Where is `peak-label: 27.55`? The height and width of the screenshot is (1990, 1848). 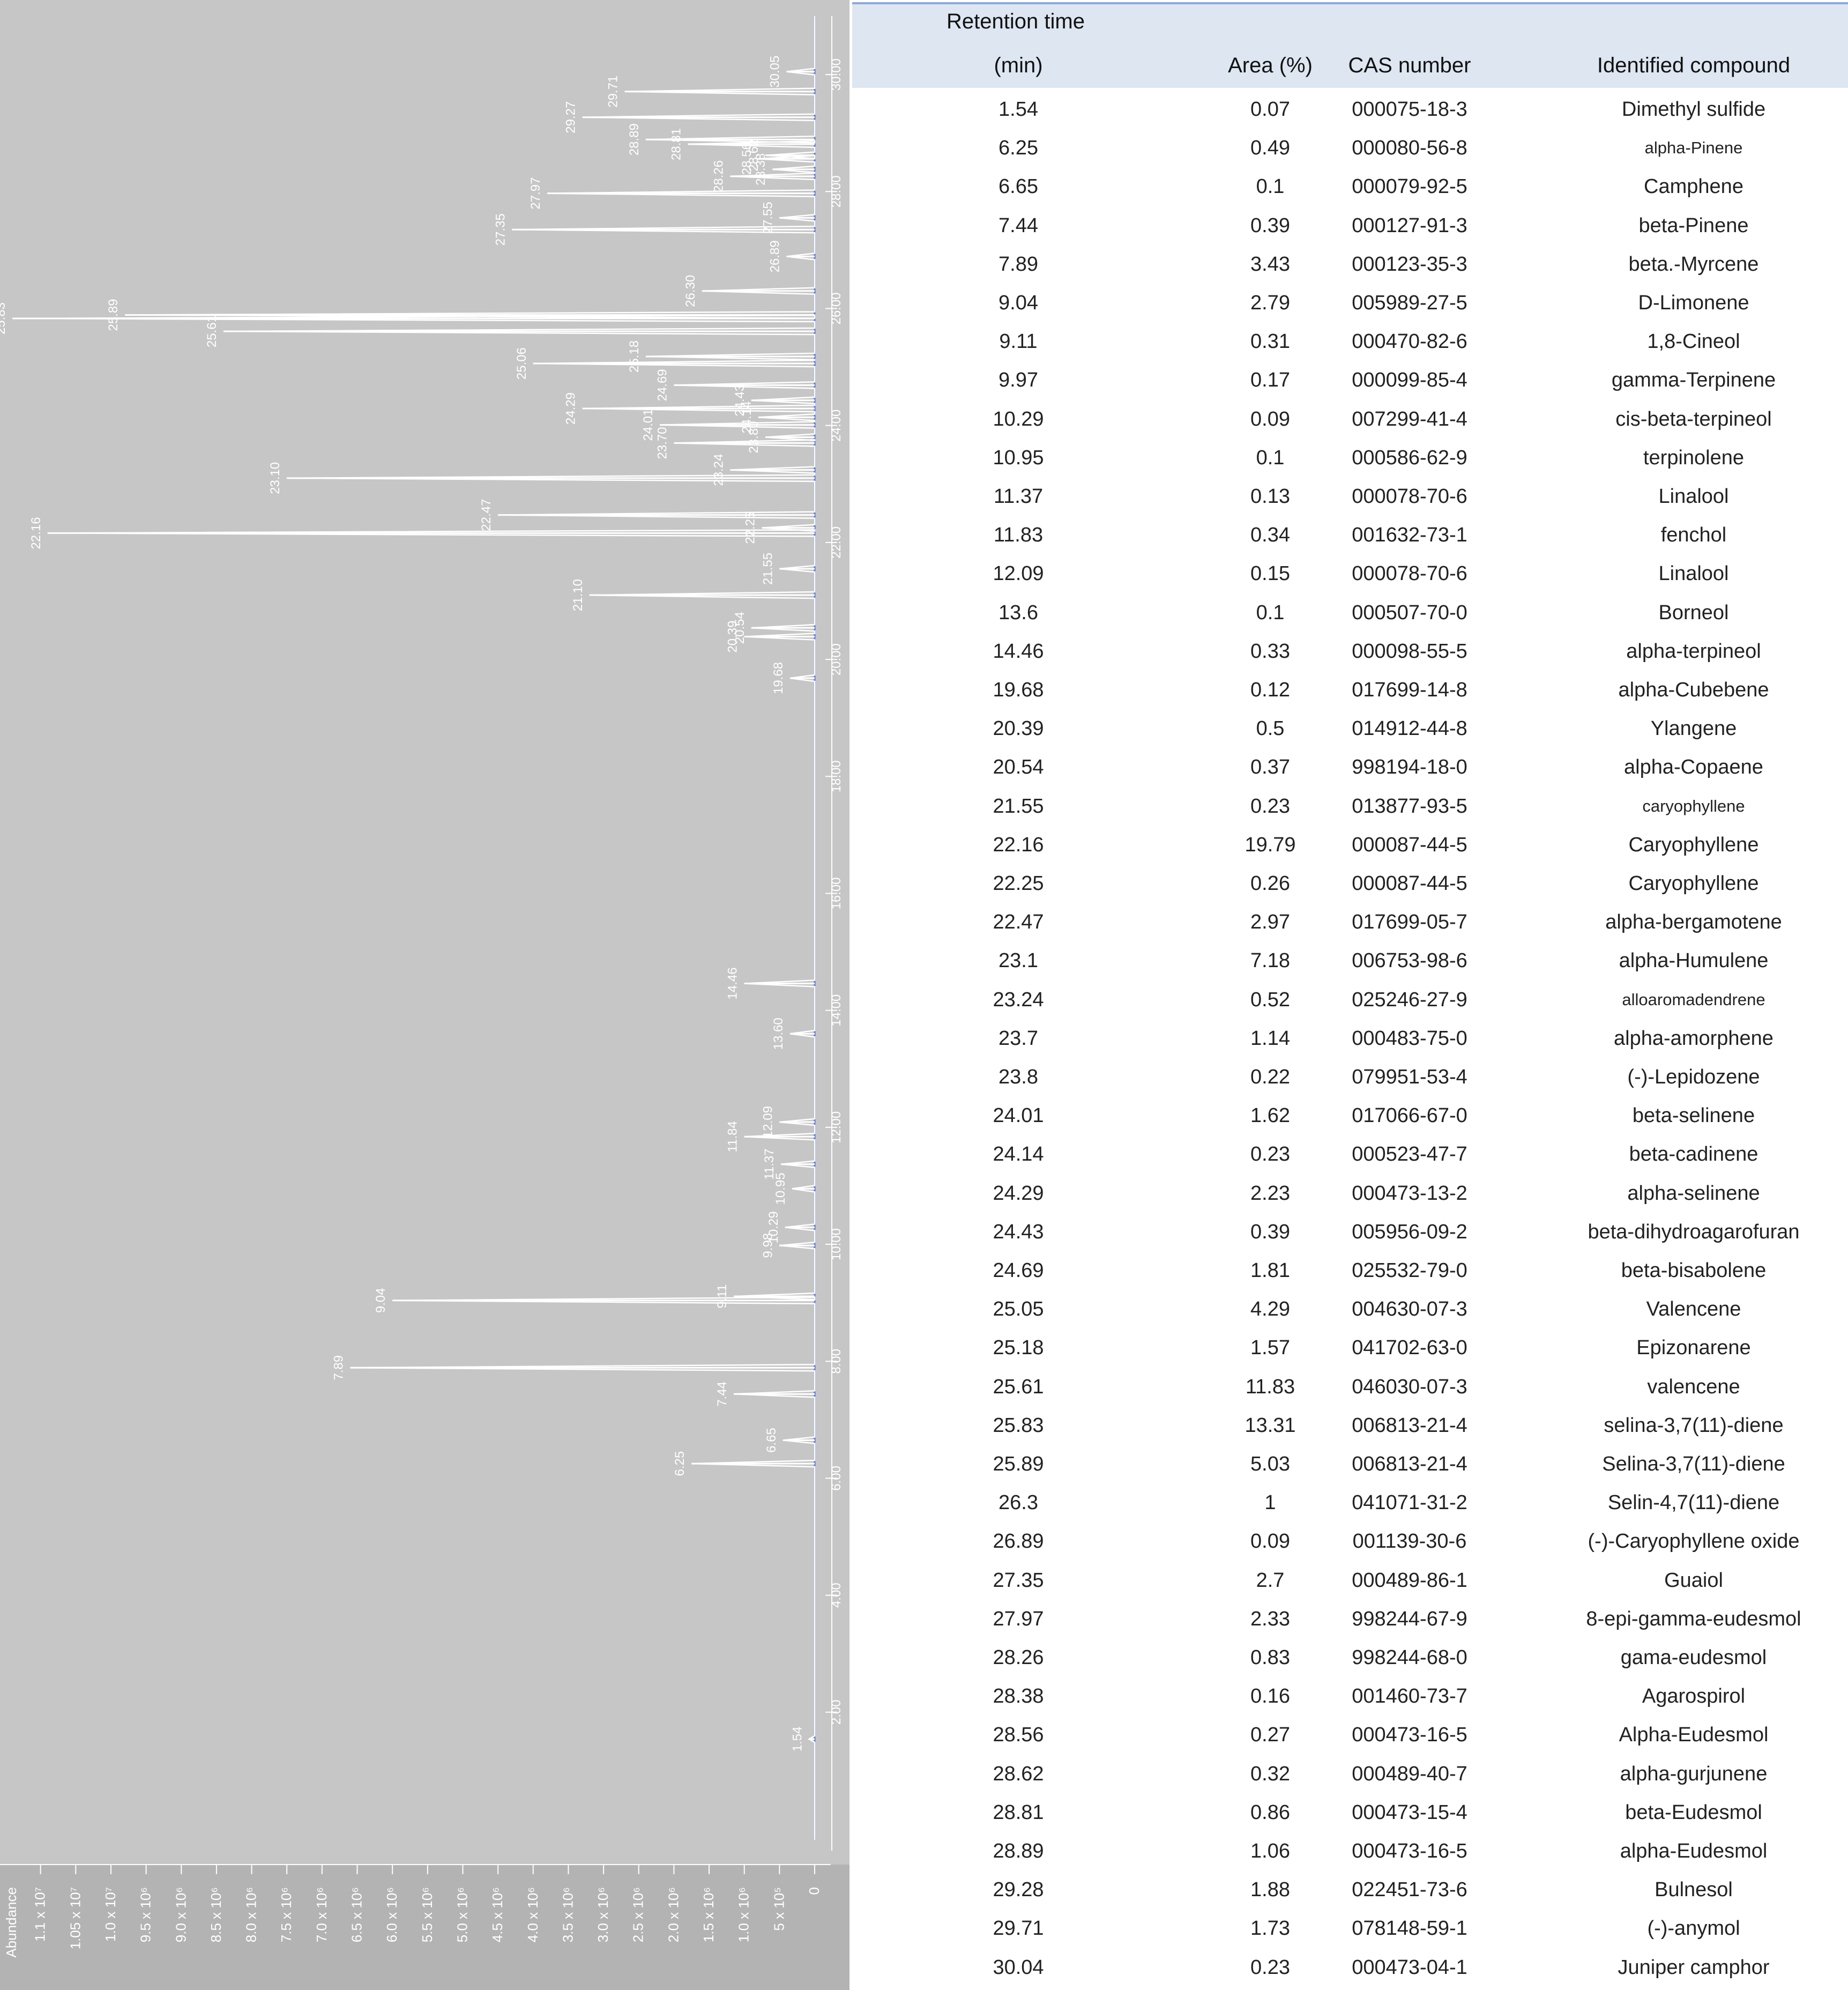 peak-label: 27.55 is located at coordinates (768, 218).